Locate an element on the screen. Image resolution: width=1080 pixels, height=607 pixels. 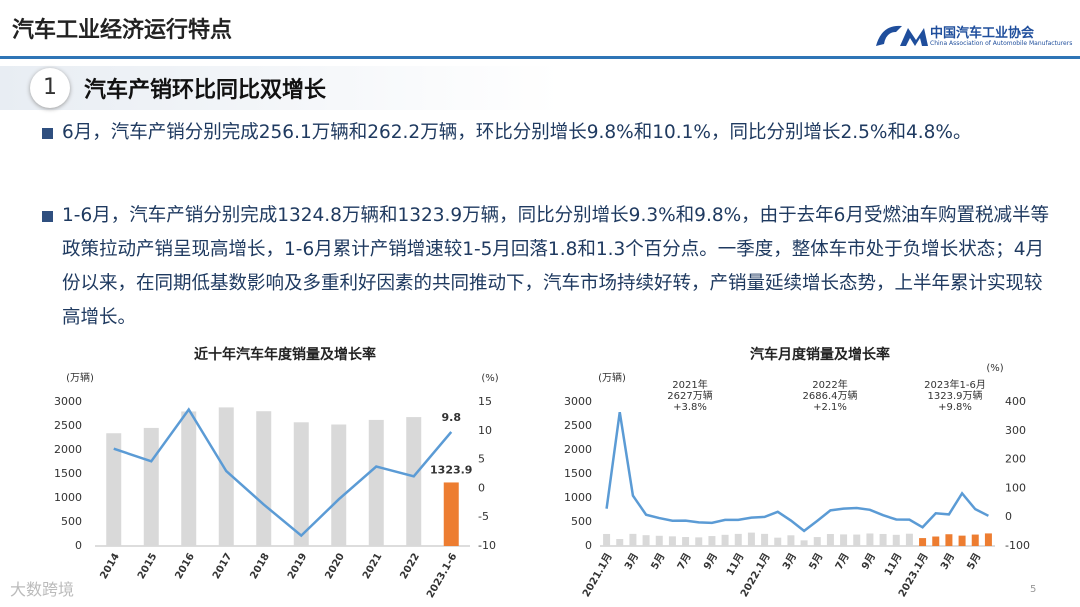
y2-tick-label: -100 is located at coordinates (1017, 545).